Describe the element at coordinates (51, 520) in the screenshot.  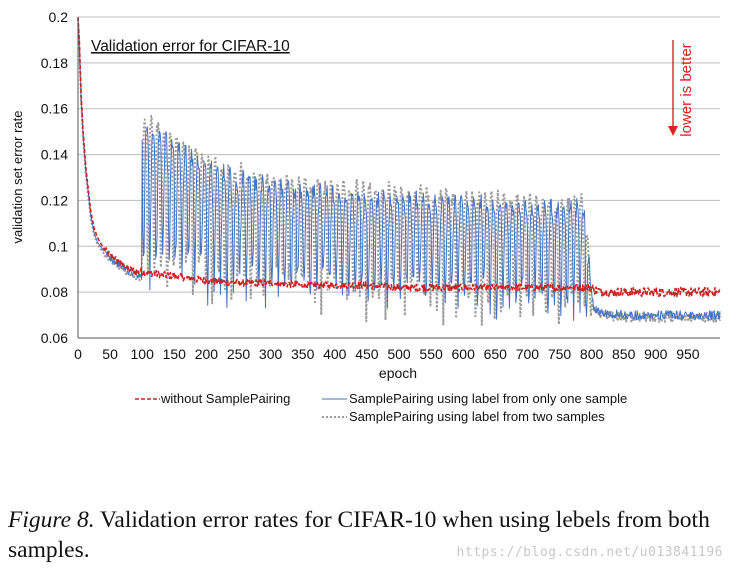
I see `figure-caption-label: Figure 8.` at that location.